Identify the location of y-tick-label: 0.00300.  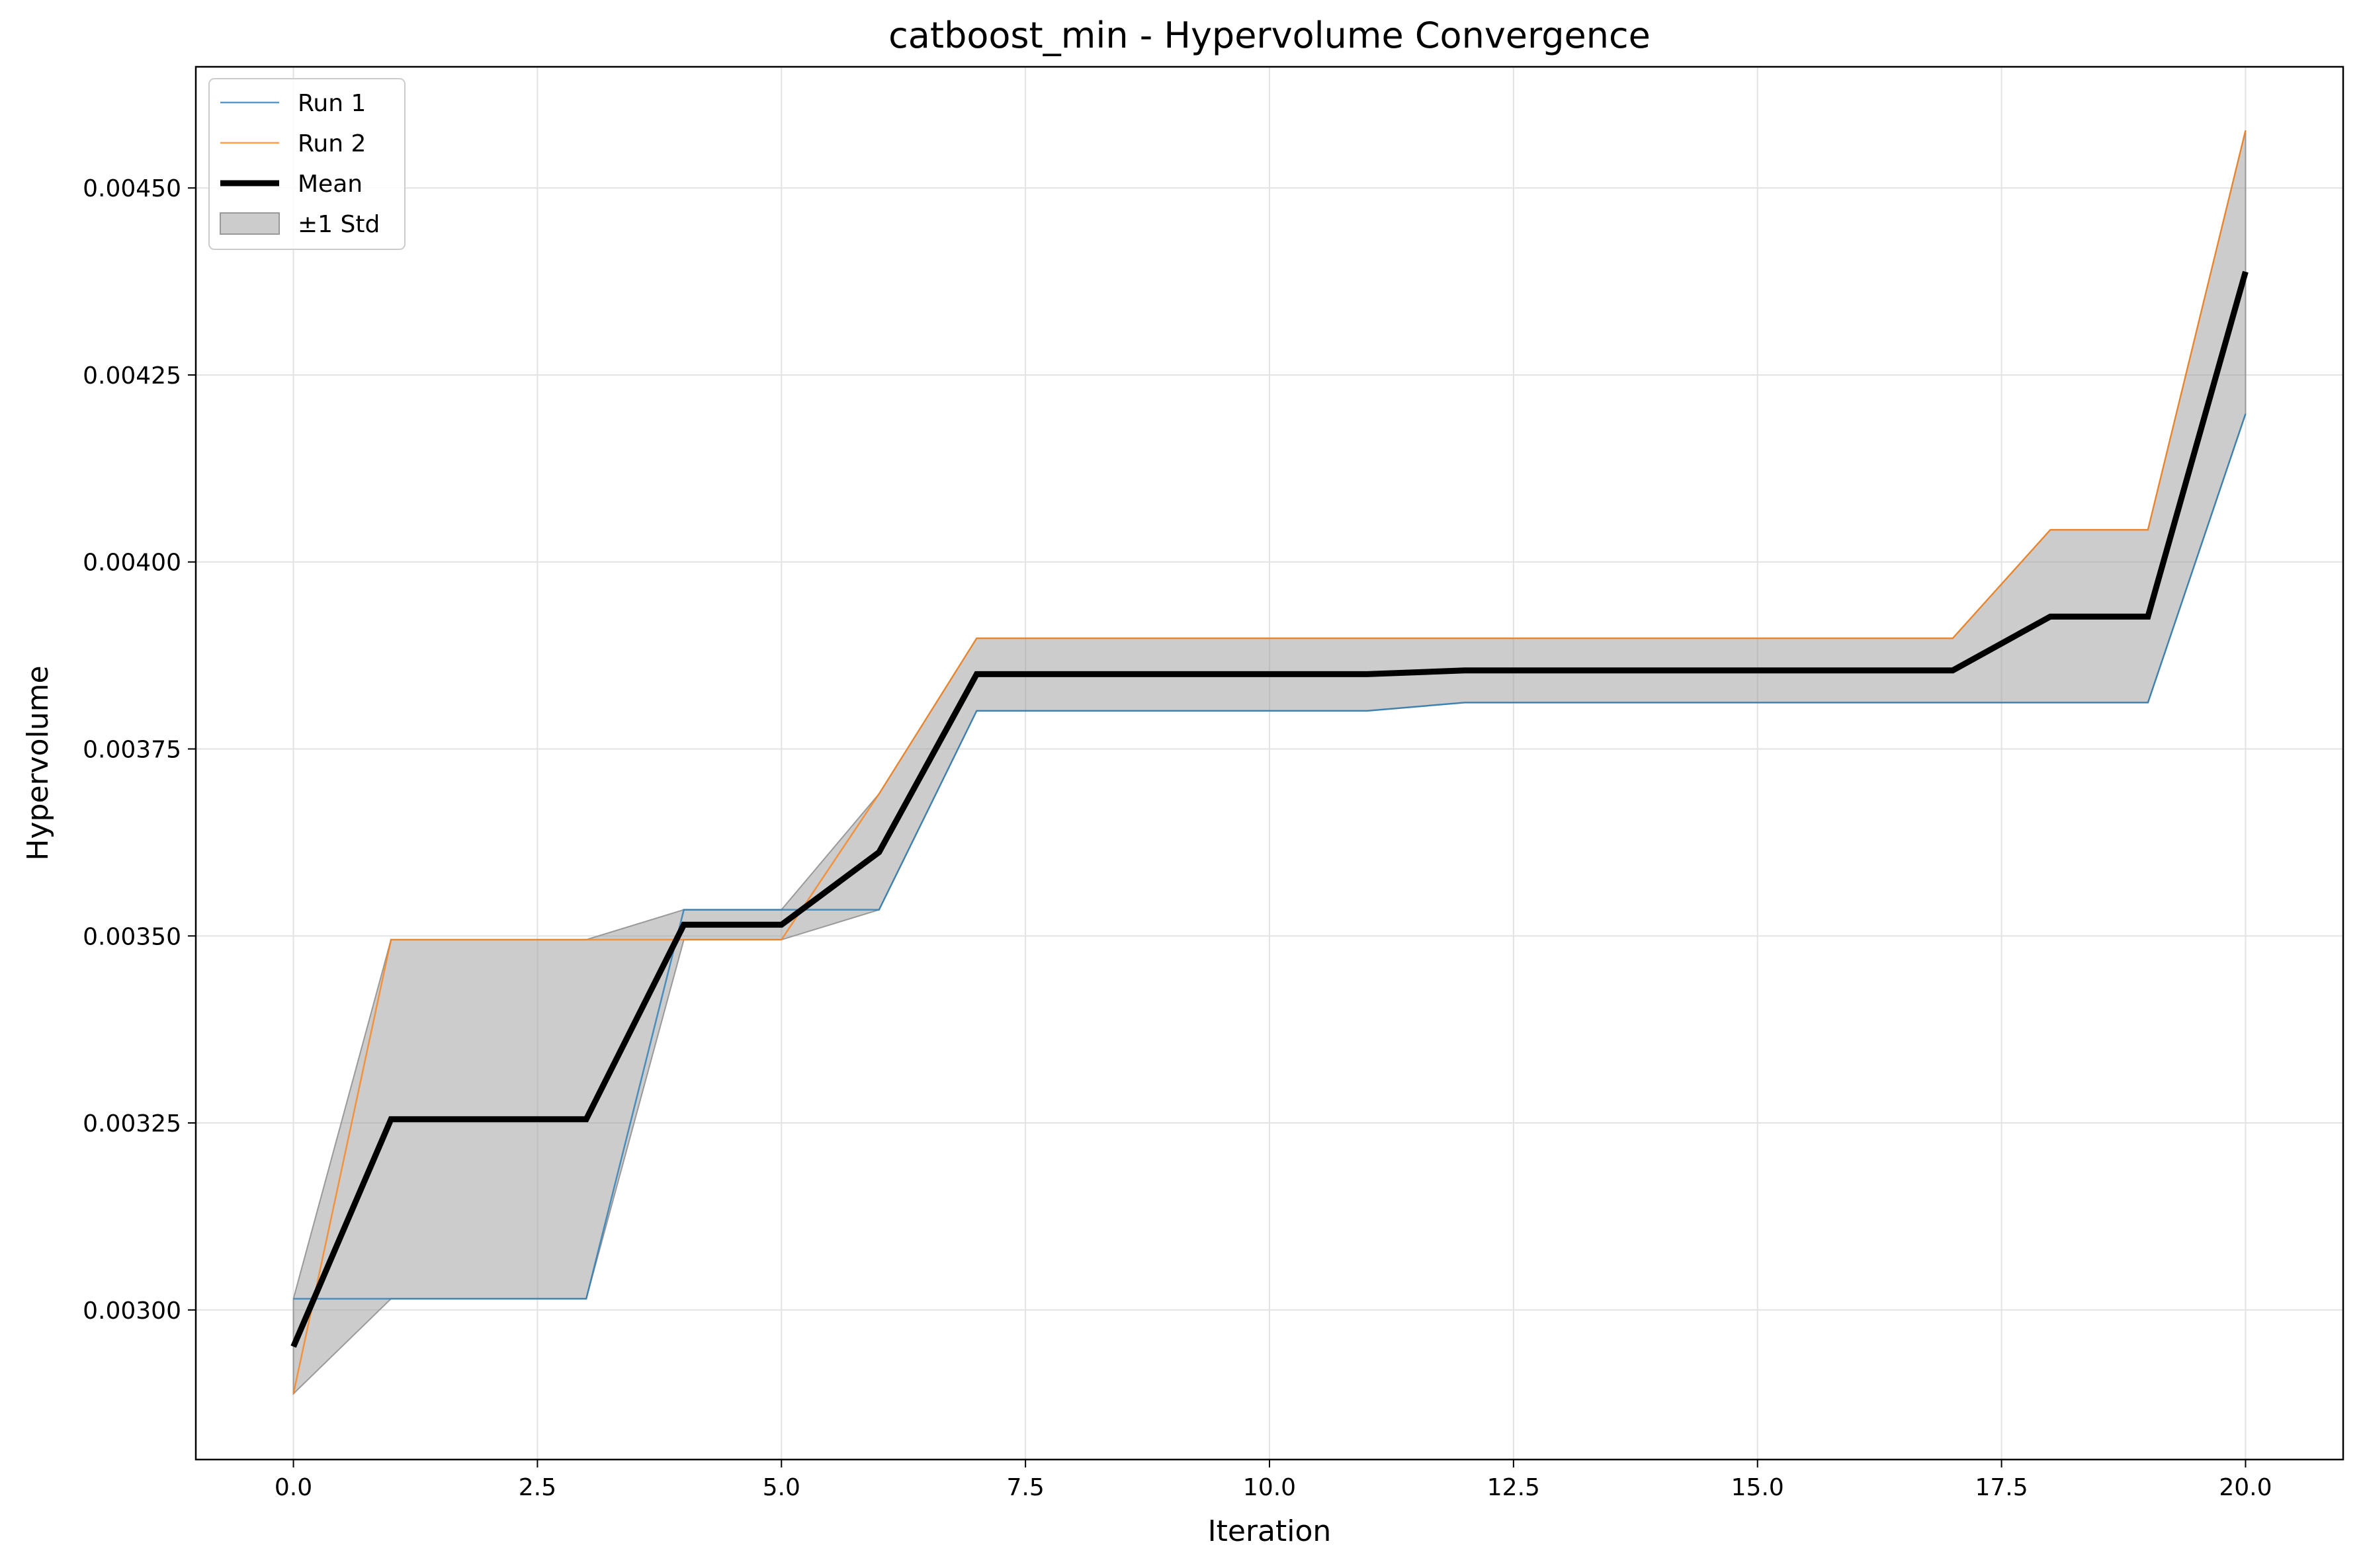
(132, 1311).